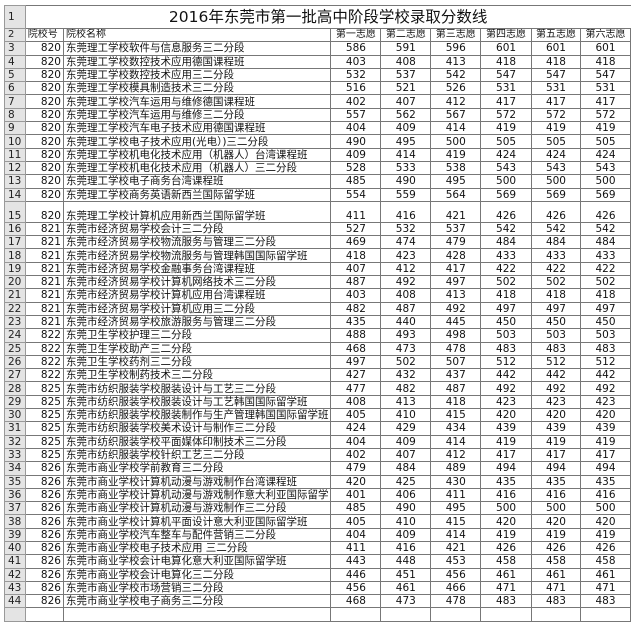  I want to click on school-name: 东莞理工学校机电化技术应用（机器人）三二分段, so click(197, 168).